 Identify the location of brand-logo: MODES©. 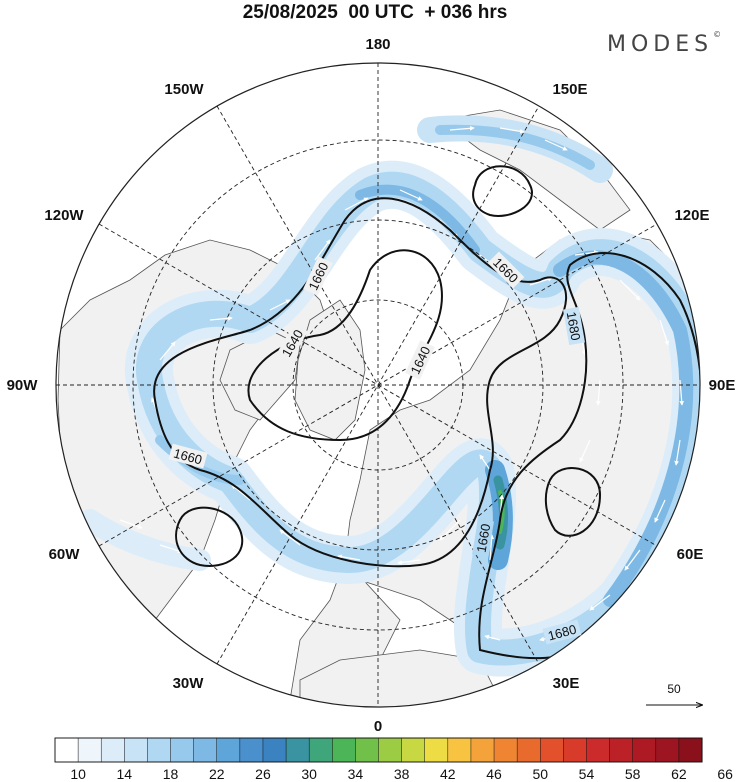
(664, 43).